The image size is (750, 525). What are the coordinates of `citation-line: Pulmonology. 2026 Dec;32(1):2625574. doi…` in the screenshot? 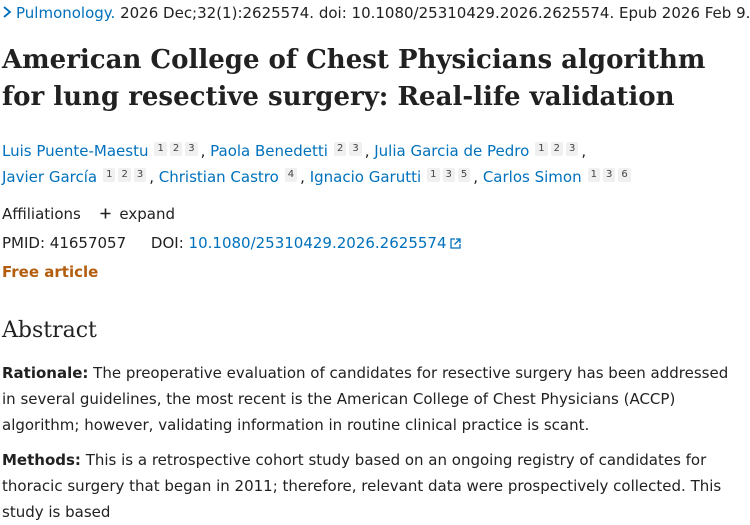 It's located at (376, 13).